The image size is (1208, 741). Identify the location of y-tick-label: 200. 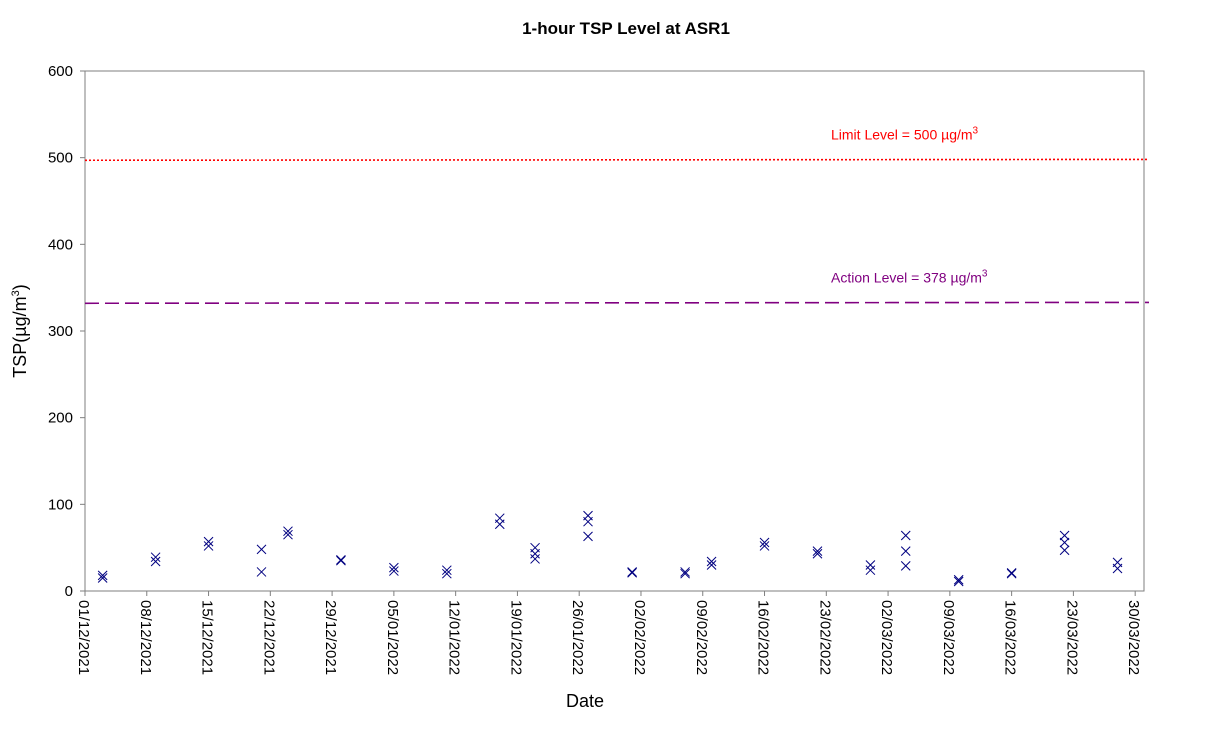
(60, 418).